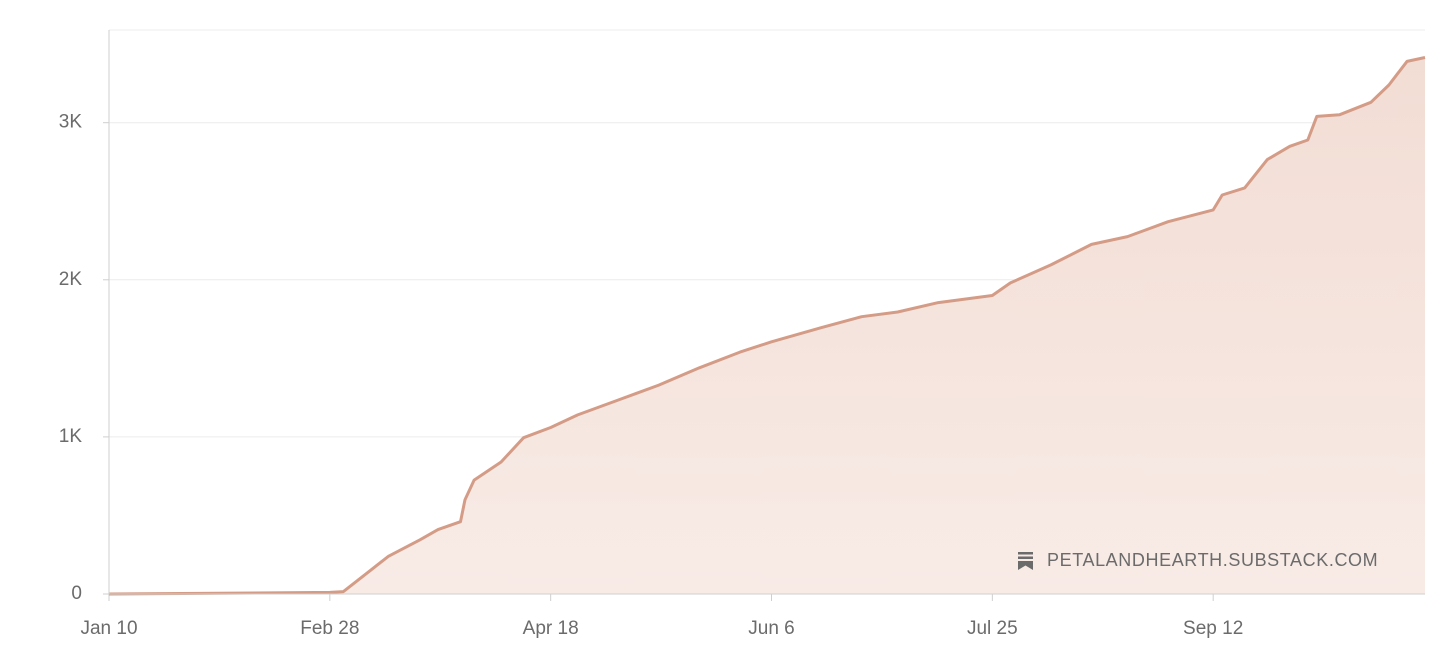 This screenshot has width=1456, height=667. I want to click on watermark: PETALANDHEARTH.SUBSTACK.COM, so click(1198, 560).